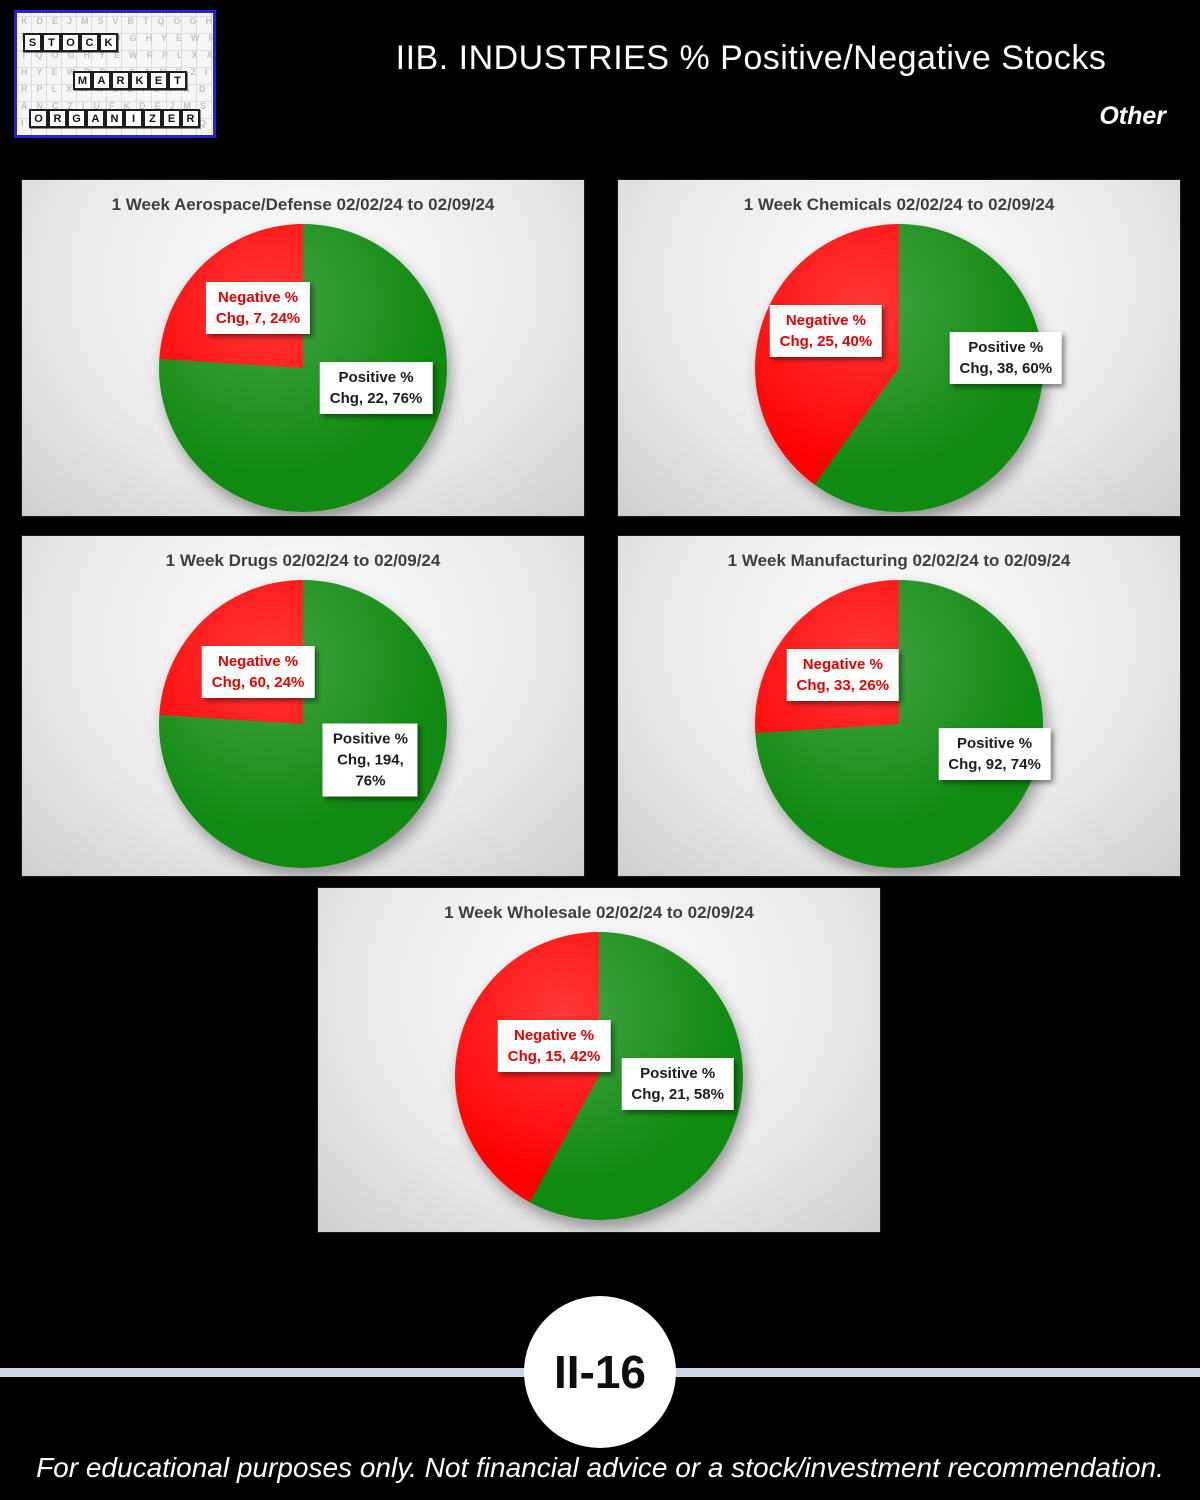  I want to click on negative-slice-label: Negative % Chg, 60, 24%, so click(258, 672).